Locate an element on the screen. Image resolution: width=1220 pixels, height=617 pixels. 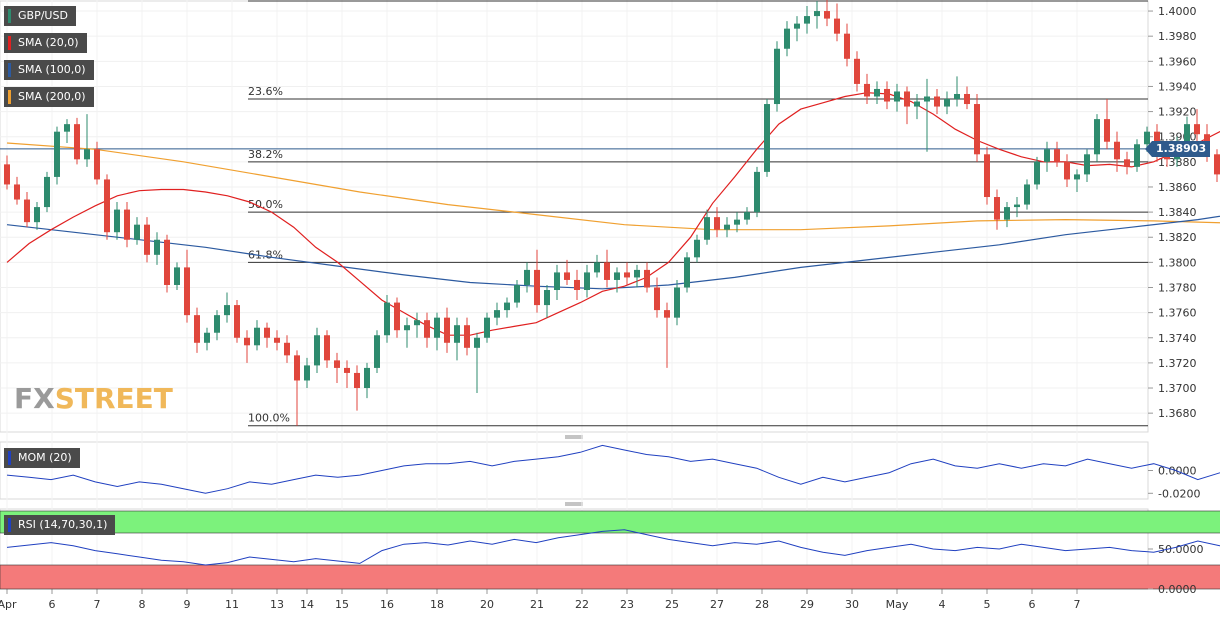
sma100-label: SMA (100,0) is located at coordinates (52, 69).